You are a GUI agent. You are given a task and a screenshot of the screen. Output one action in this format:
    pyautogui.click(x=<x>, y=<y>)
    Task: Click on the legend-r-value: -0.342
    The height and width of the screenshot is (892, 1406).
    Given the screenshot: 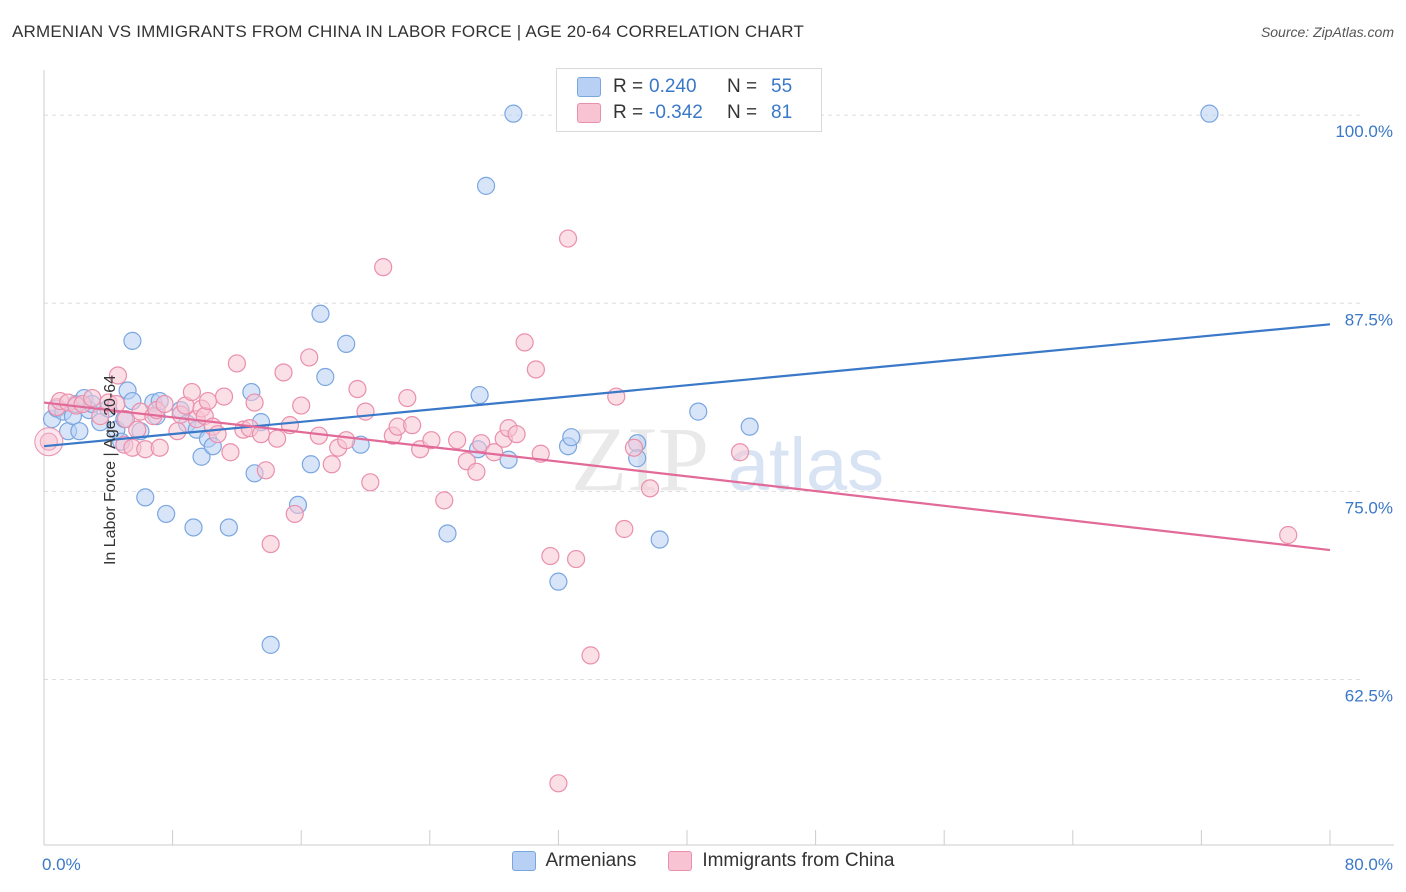 What is the action you would take?
    pyautogui.click(x=676, y=112)
    